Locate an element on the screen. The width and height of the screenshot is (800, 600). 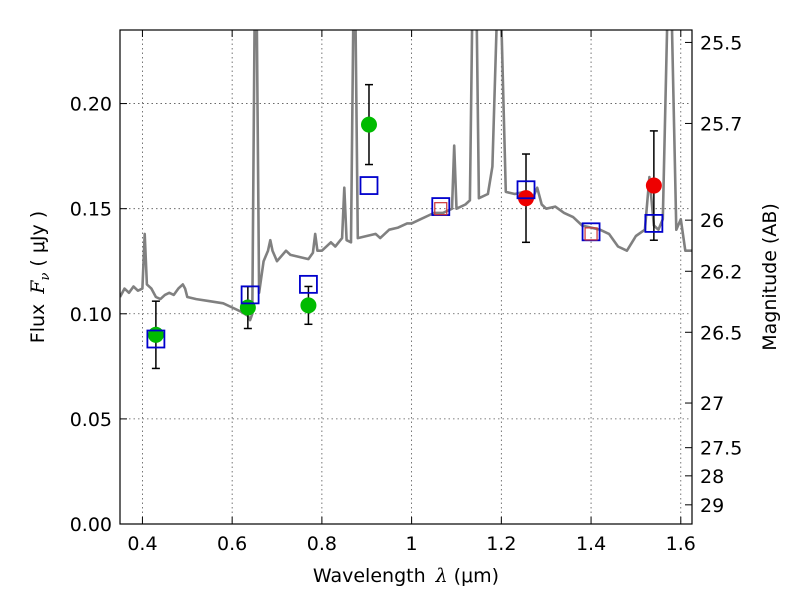
x-tick-label: 0.8 is located at coordinates (322, 544).